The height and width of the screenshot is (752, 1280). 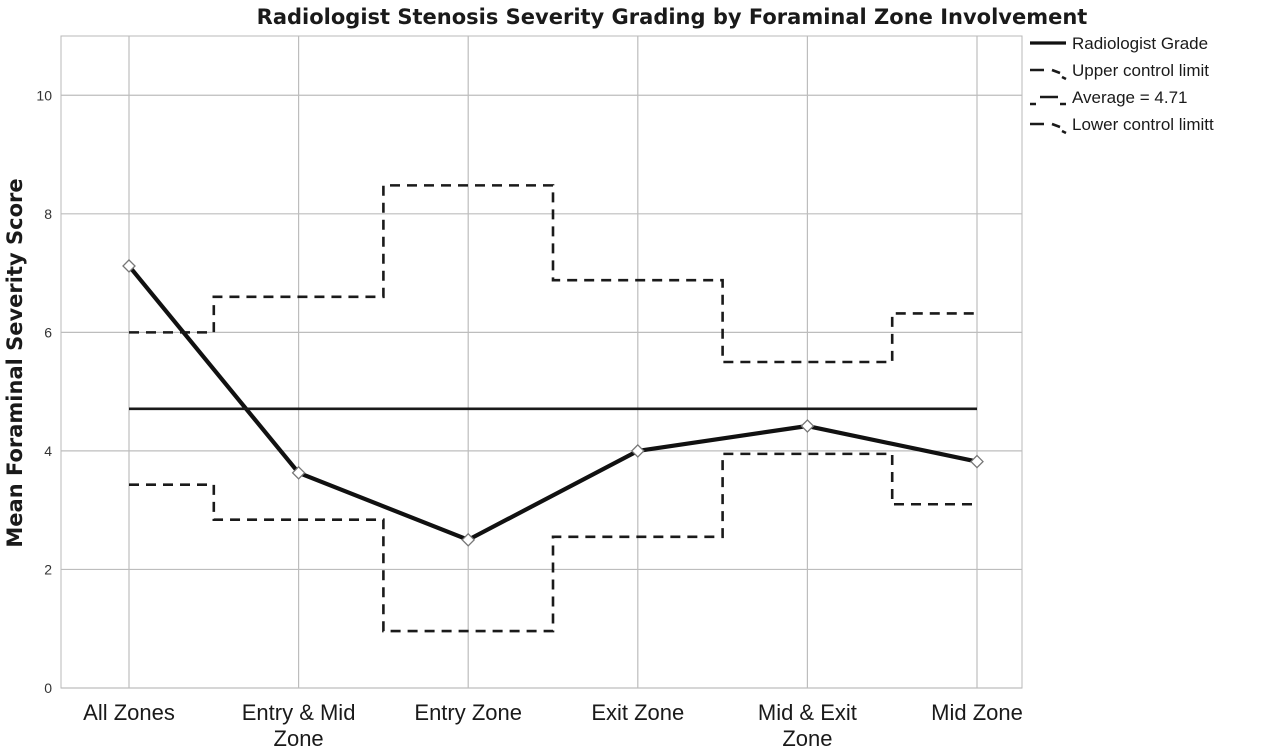 What do you see at coordinates (977, 712) in the screenshot?
I see `x-tick-label: Mid Zone` at bounding box center [977, 712].